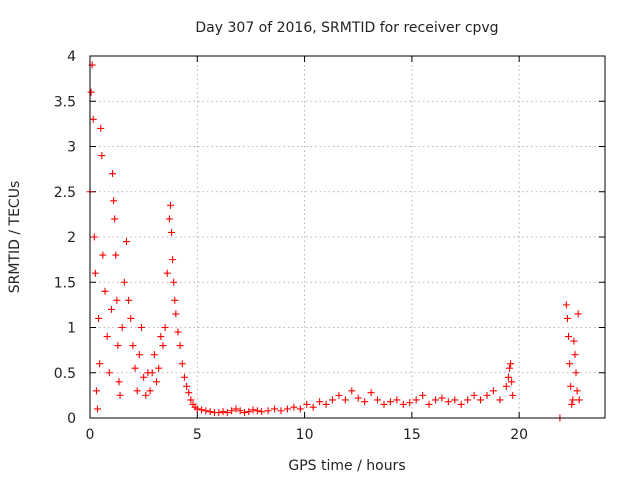  I want to click on y-tick-label: 1, so click(71, 329).